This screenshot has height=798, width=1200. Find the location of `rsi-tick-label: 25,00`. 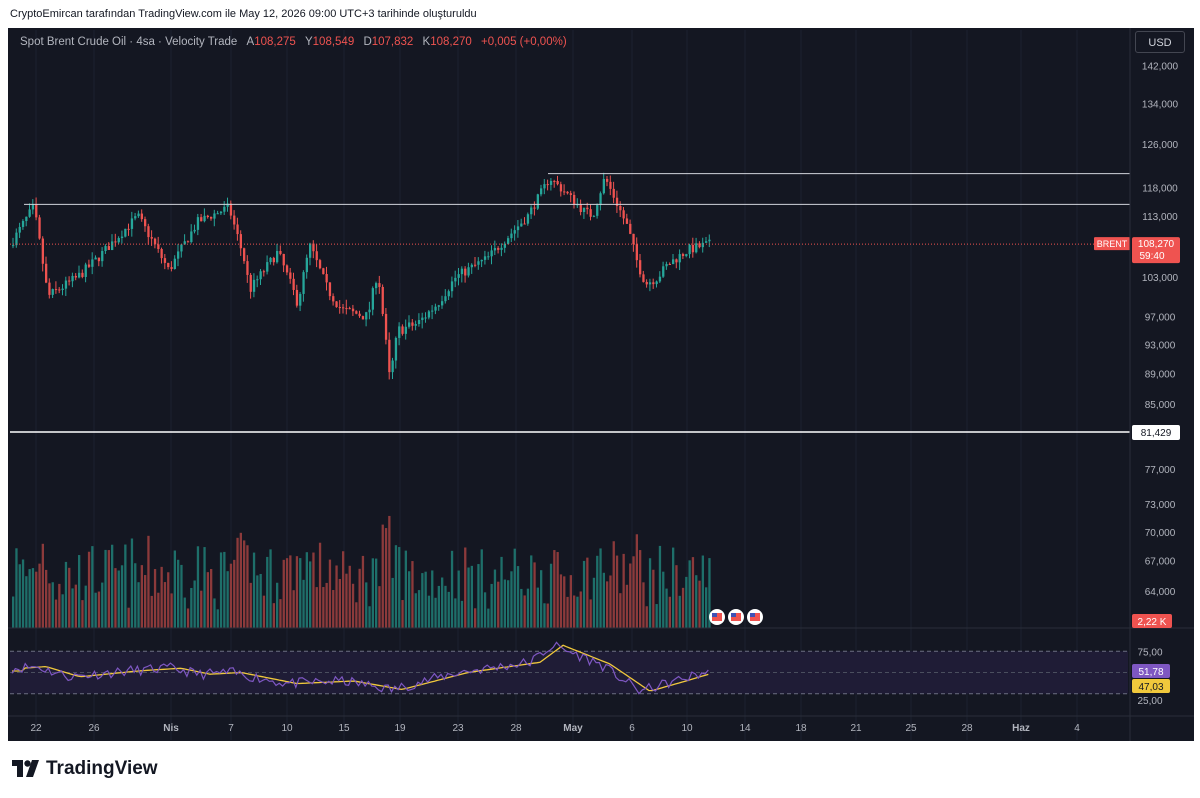

rsi-tick-label: 25,00 is located at coordinates (1149, 701).